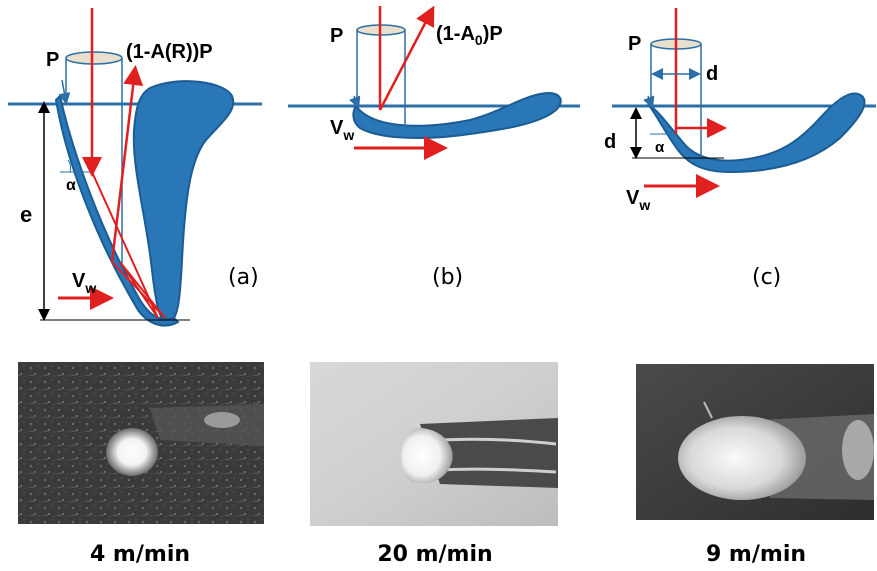 The image size is (877, 571). What do you see at coordinates (708, 410) in the screenshot?
I see `photo-3-spark` at bounding box center [708, 410].